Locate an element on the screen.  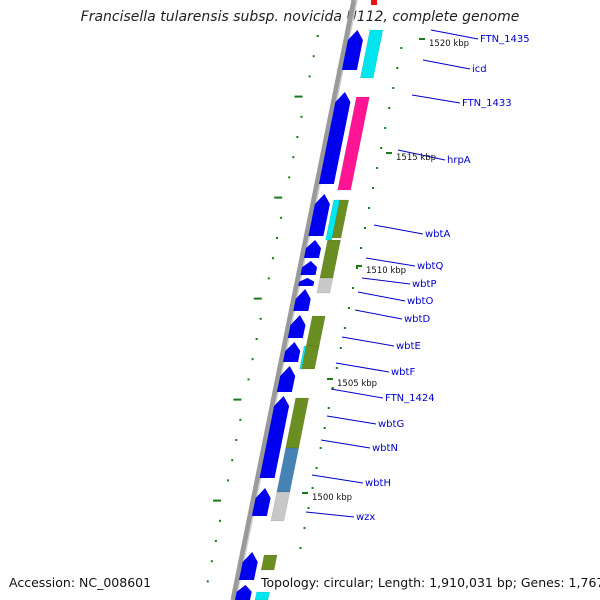
gene-label: wzx is located at coordinates (365, 517).